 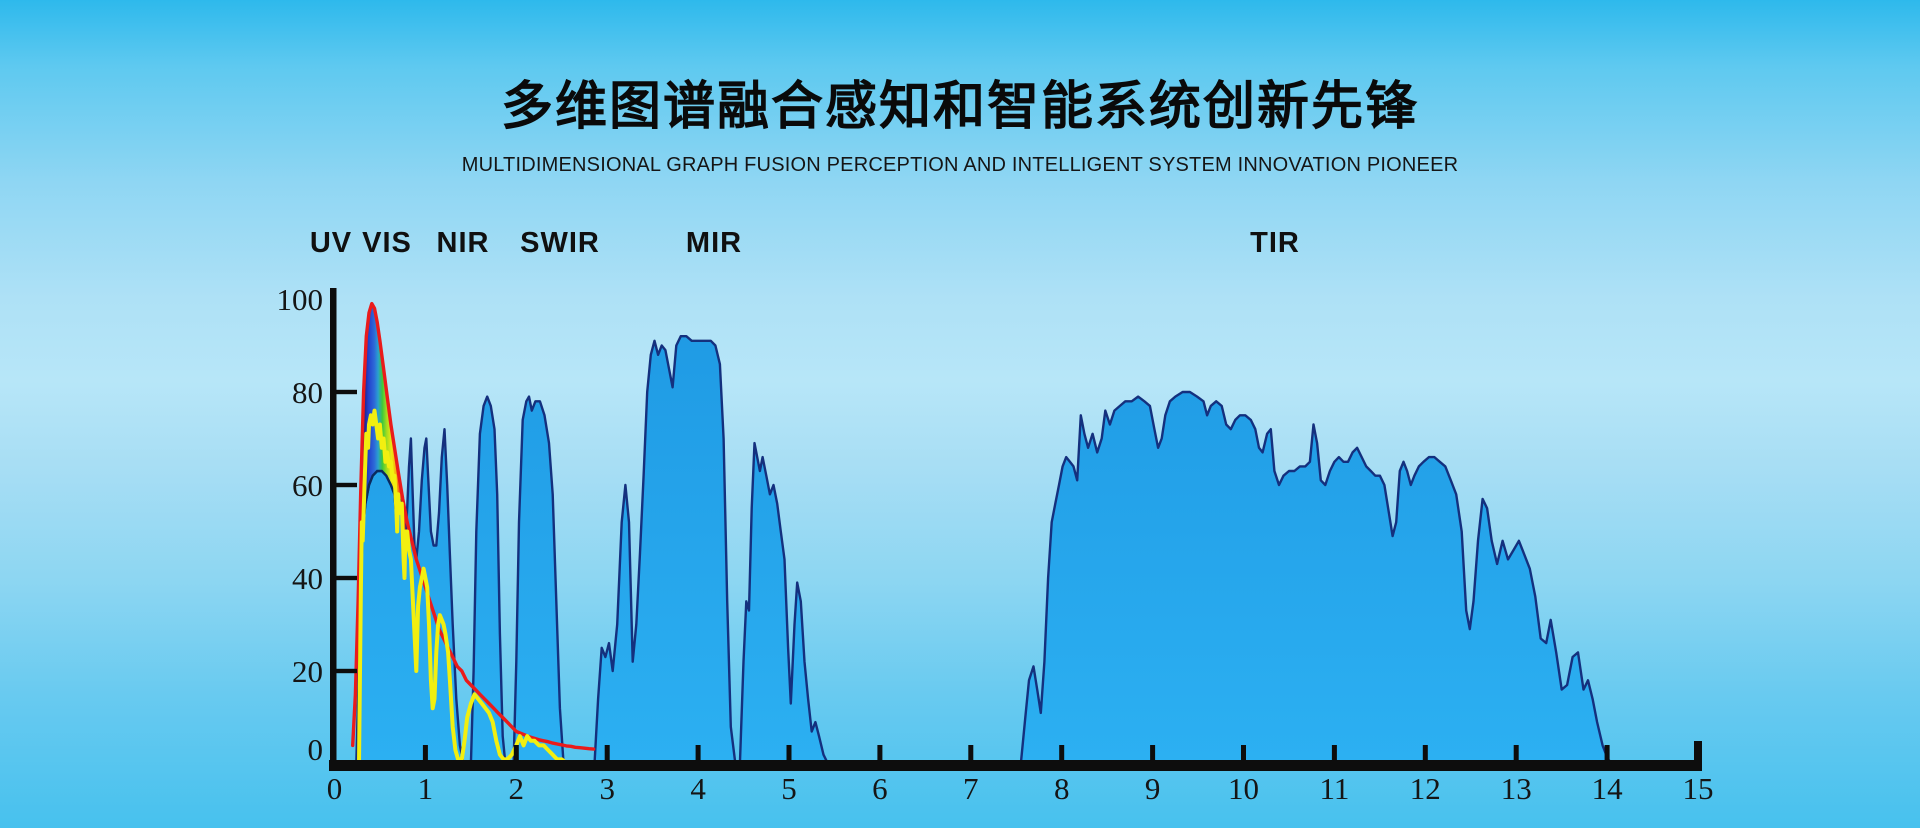 What do you see at coordinates (1275, 243) in the screenshot?
I see `band-label-tir: TIR` at bounding box center [1275, 243].